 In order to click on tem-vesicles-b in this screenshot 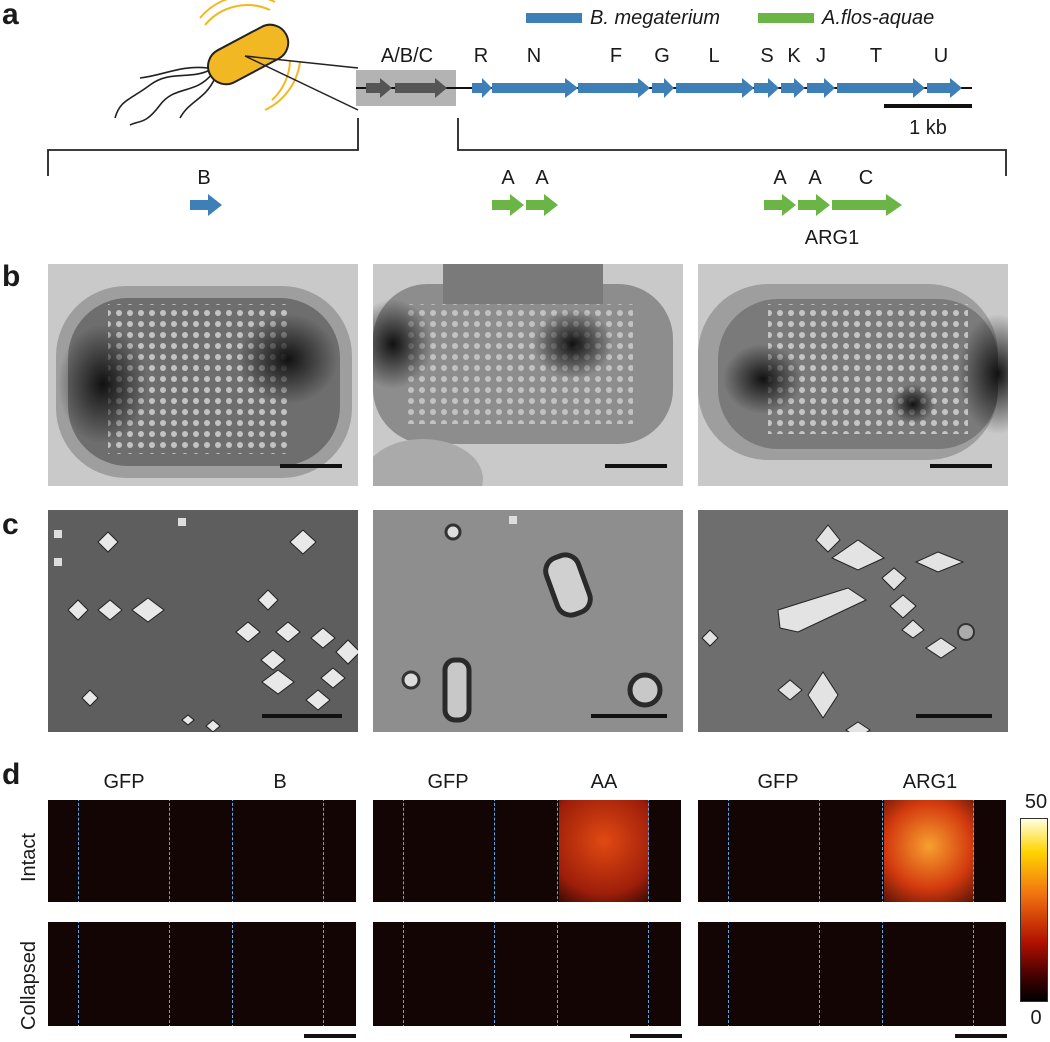, I will do `click(203, 621)`.